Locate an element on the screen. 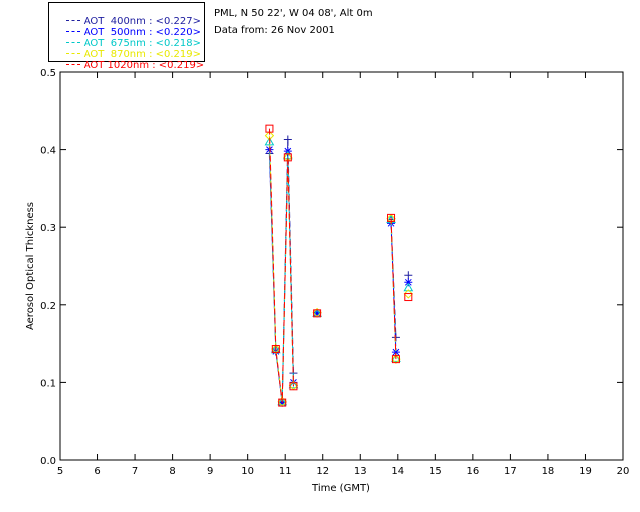  legend-item-400nm: AOT 400nm : <0.227> is located at coordinates (127, 22).